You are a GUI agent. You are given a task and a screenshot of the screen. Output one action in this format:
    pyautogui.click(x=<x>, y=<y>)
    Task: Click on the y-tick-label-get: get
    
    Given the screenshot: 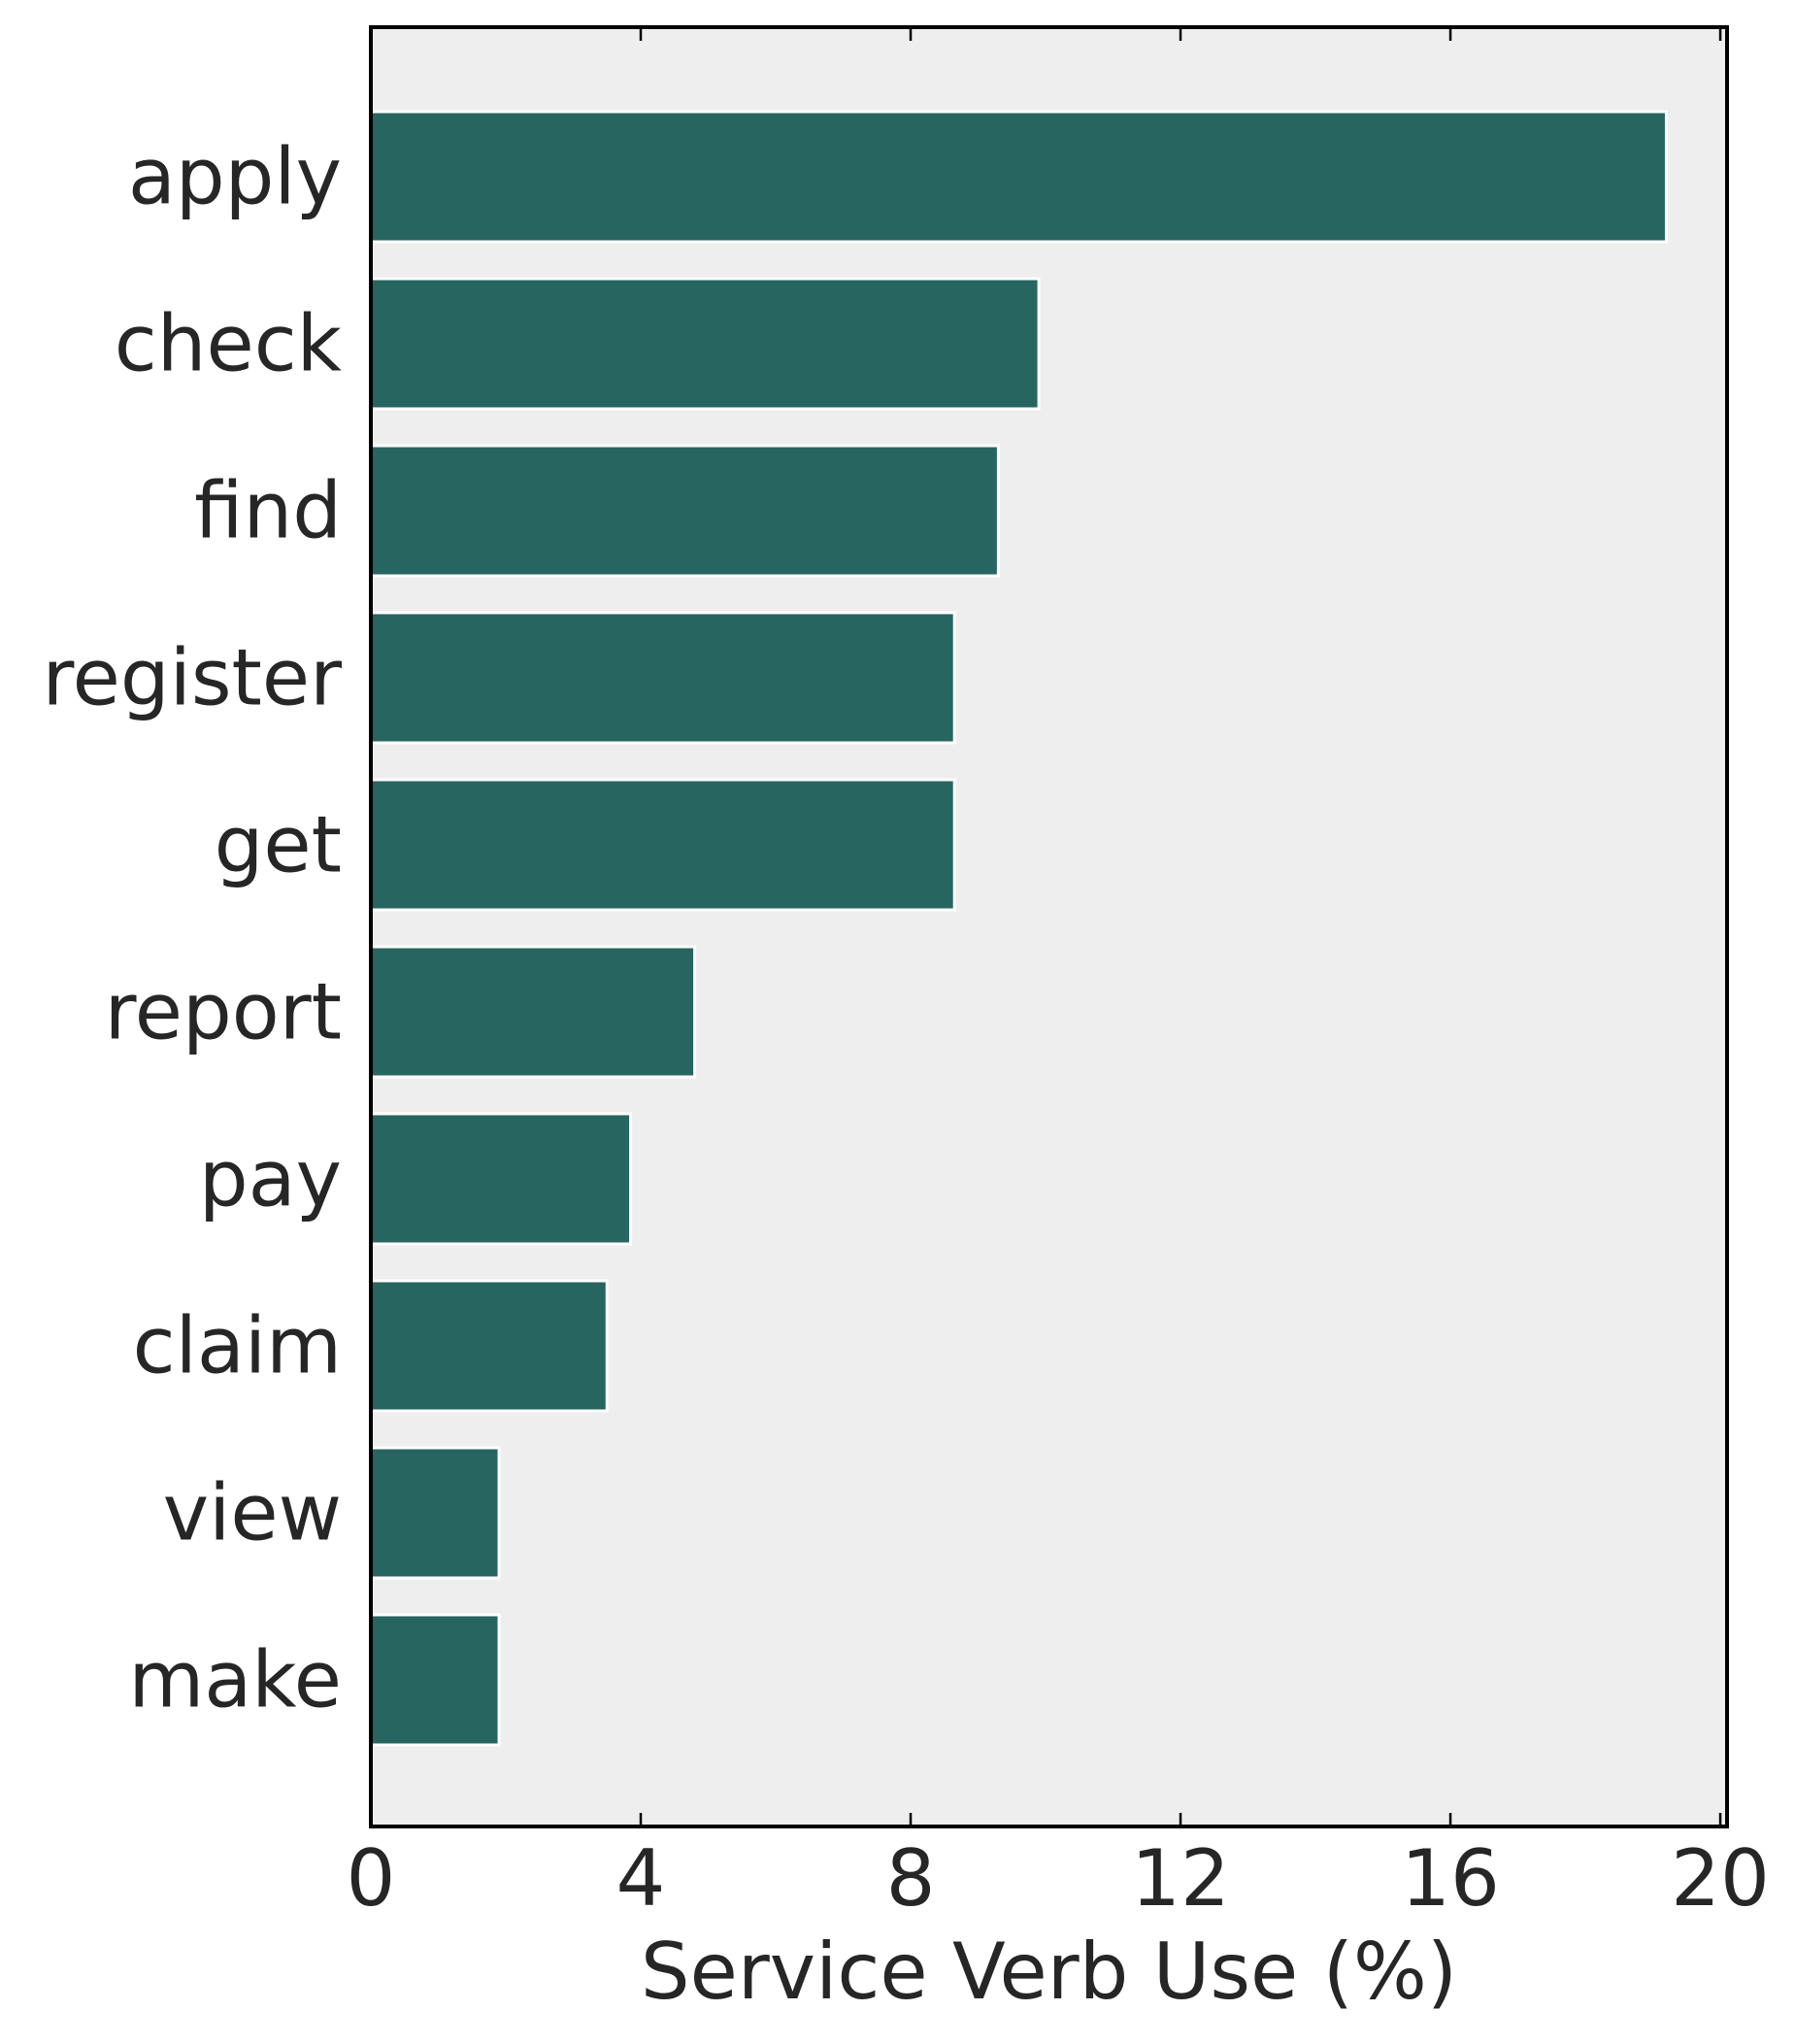 What is the action you would take?
    pyautogui.click(x=279, y=845)
    